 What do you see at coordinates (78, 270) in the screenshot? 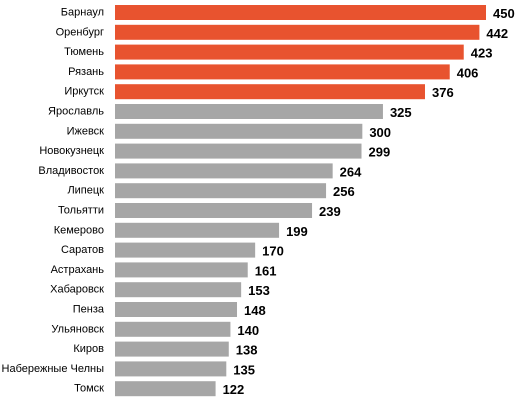
I see `category-label-14: Астрахань` at bounding box center [78, 270].